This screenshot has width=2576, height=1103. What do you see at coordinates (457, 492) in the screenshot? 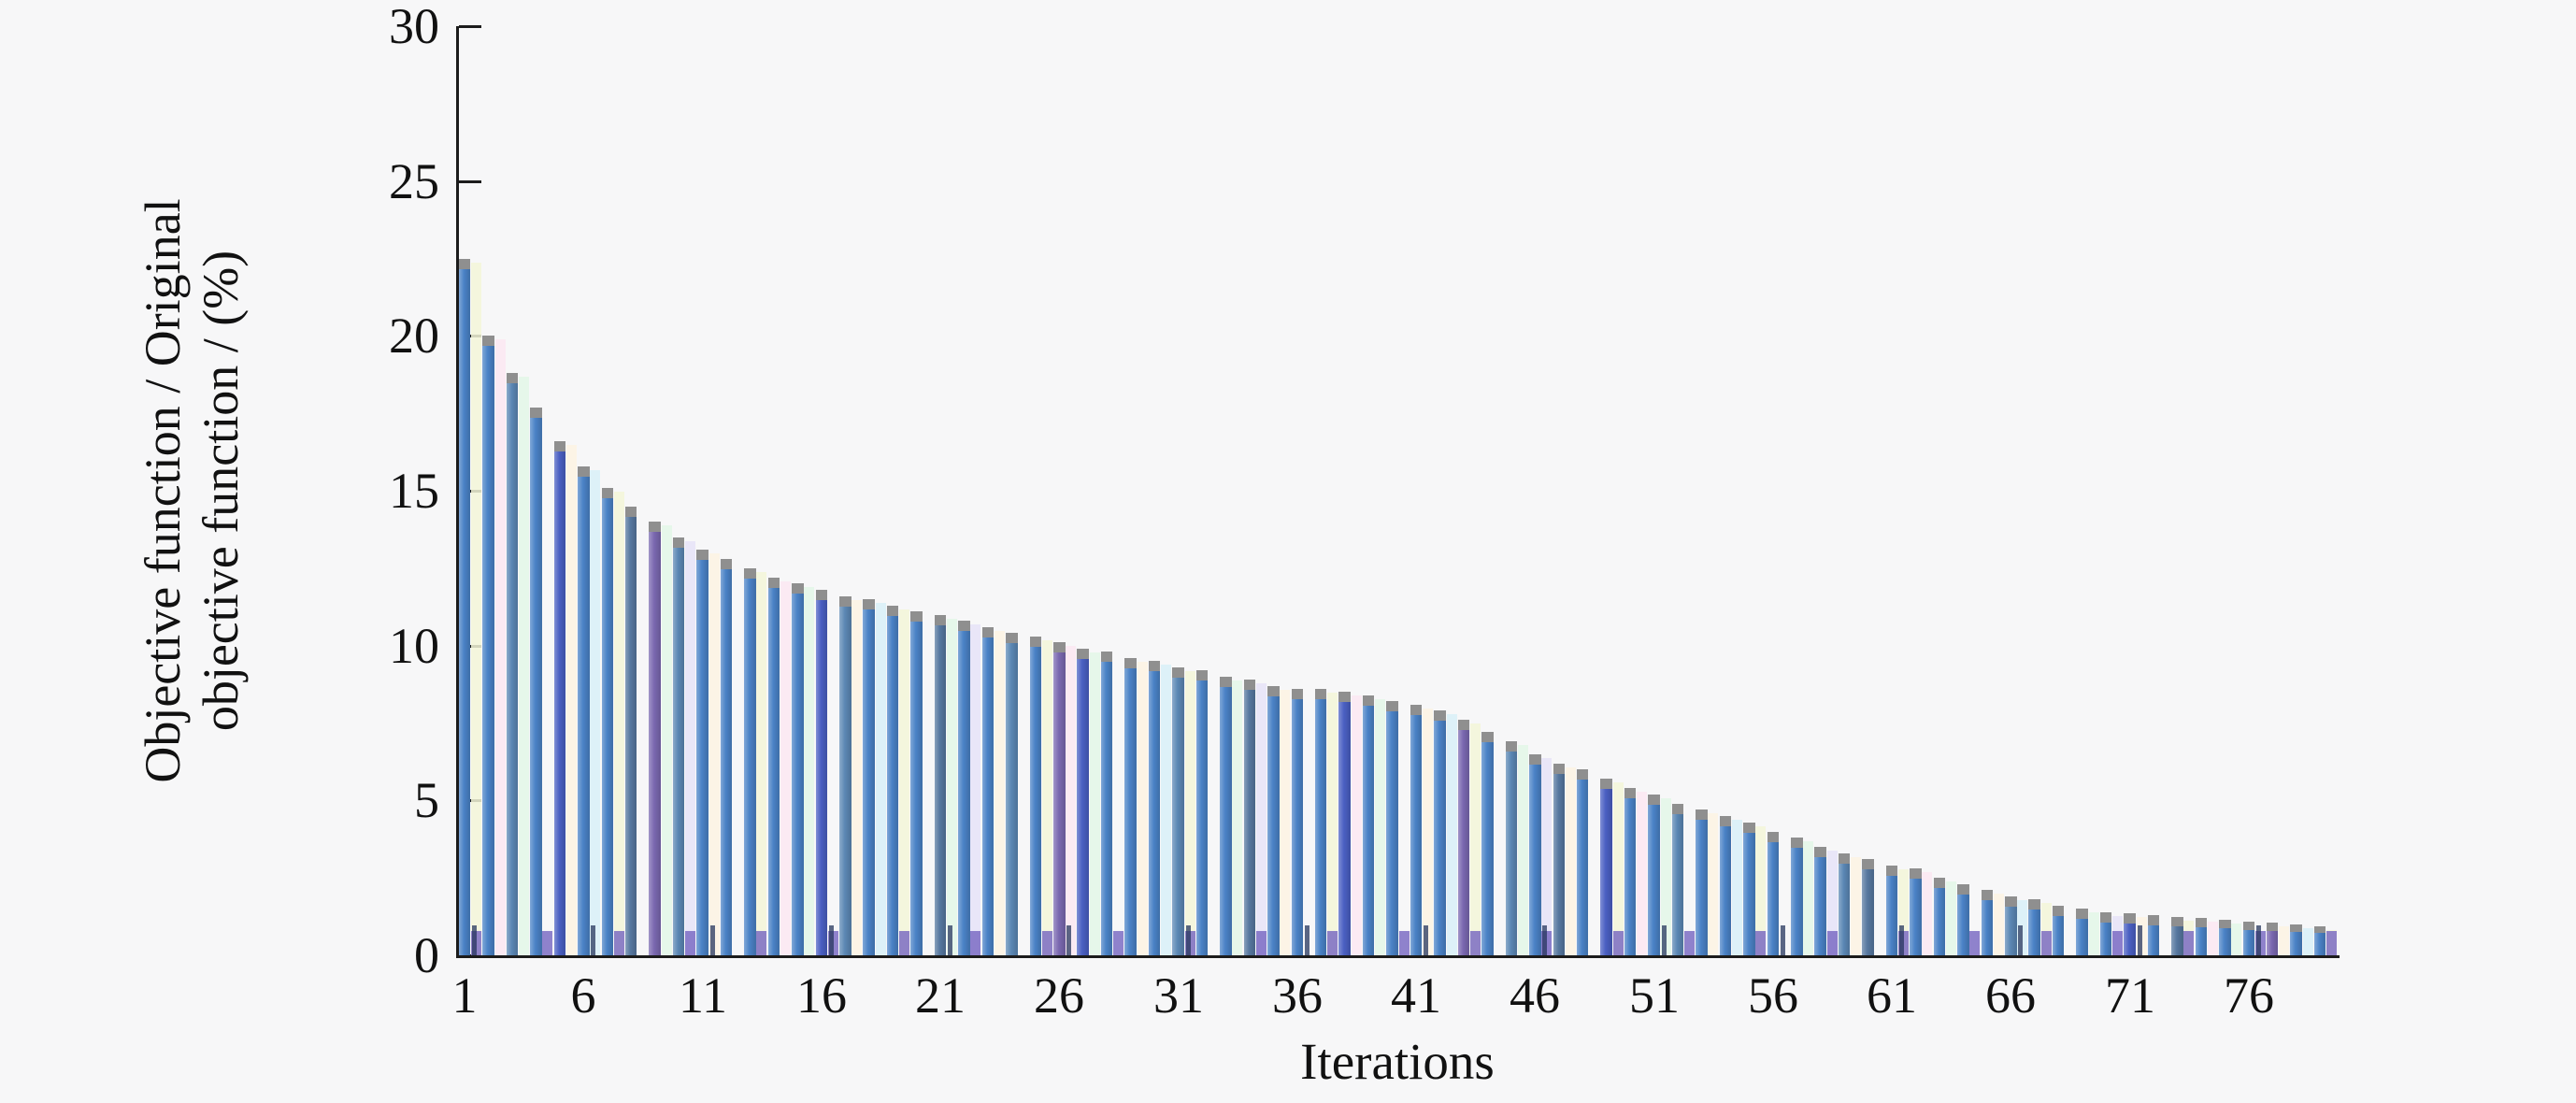
I see `y-axis-line` at bounding box center [457, 492].